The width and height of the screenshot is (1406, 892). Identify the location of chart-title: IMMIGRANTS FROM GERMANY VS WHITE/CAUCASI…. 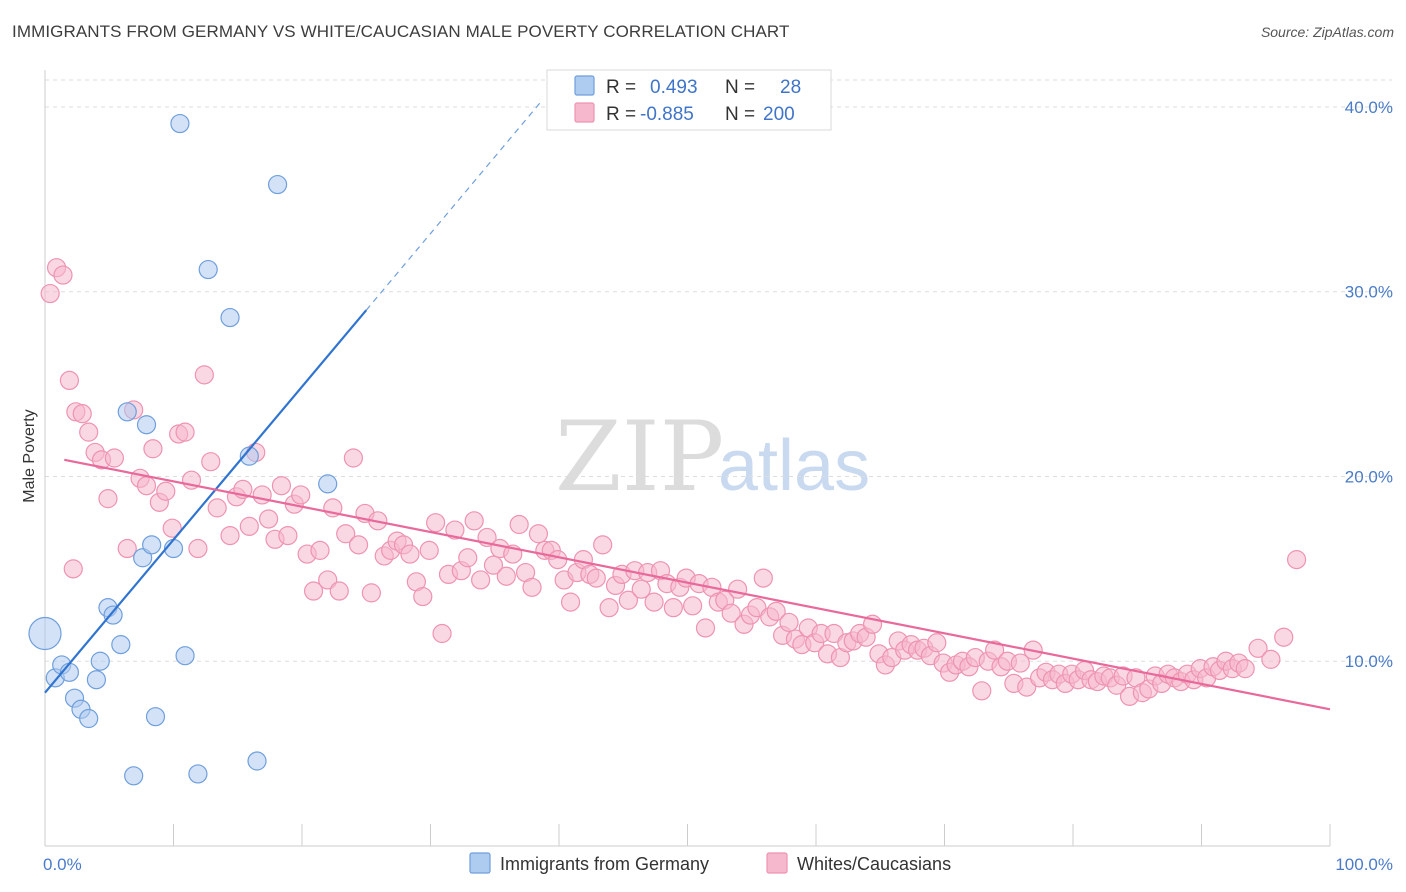
(401, 31).